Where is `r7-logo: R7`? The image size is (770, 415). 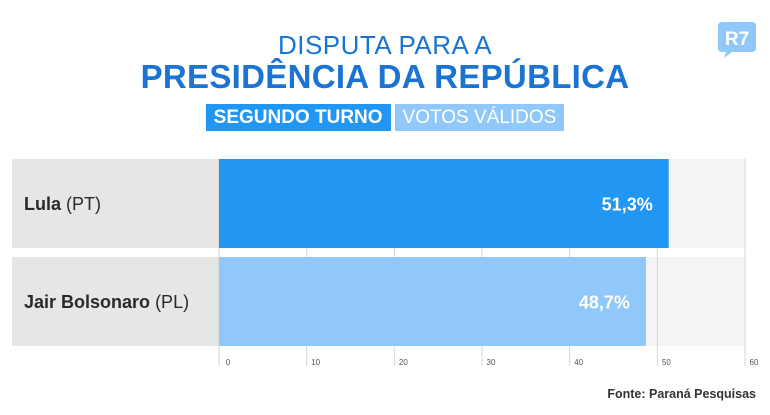 r7-logo: R7 is located at coordinates (737, 40).